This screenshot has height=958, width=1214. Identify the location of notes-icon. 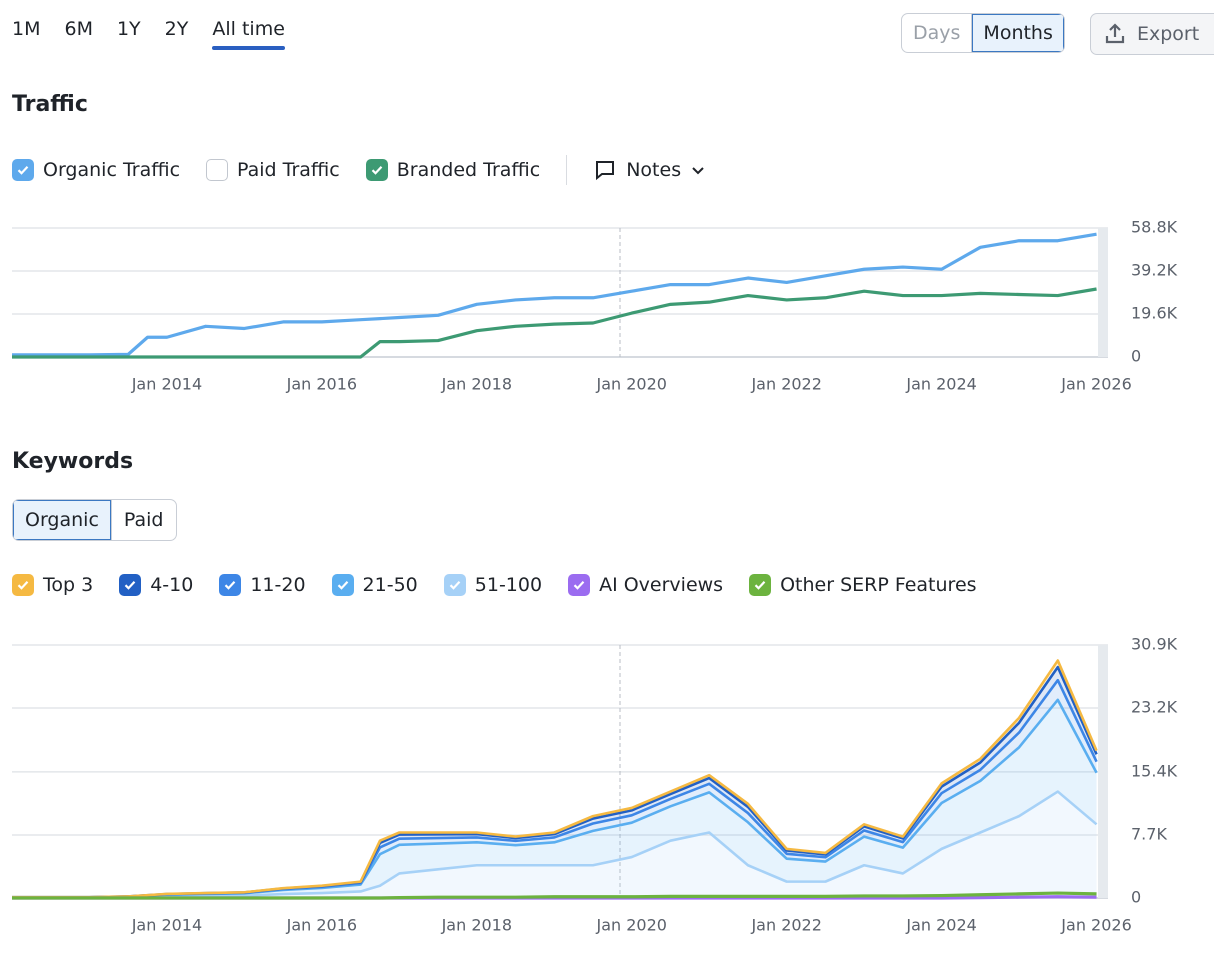
(605, 171).